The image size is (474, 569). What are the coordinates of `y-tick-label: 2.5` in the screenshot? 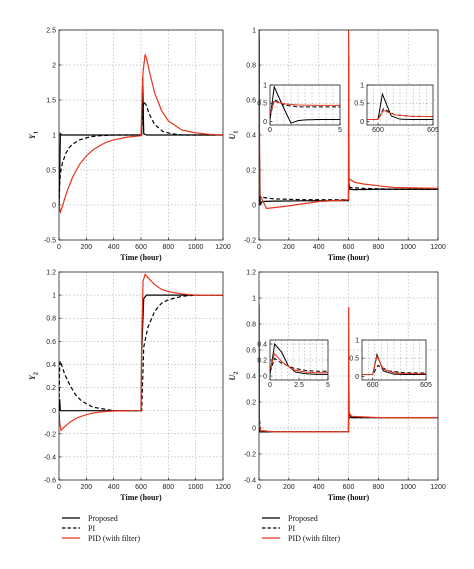 It's located at (51, 31).